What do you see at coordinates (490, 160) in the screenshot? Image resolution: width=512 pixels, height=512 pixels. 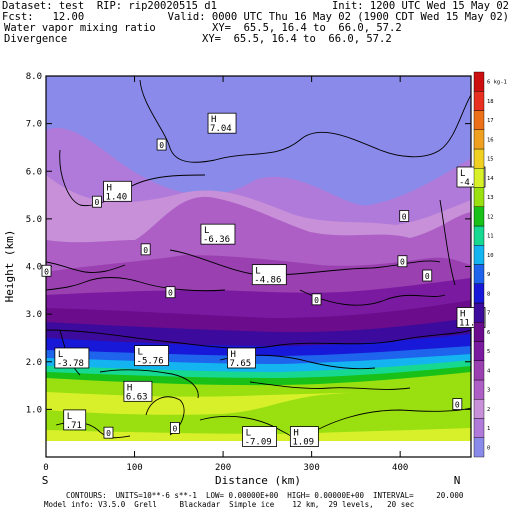 I see `colorbar-level-label: 15` at bounding box center [490, 160].